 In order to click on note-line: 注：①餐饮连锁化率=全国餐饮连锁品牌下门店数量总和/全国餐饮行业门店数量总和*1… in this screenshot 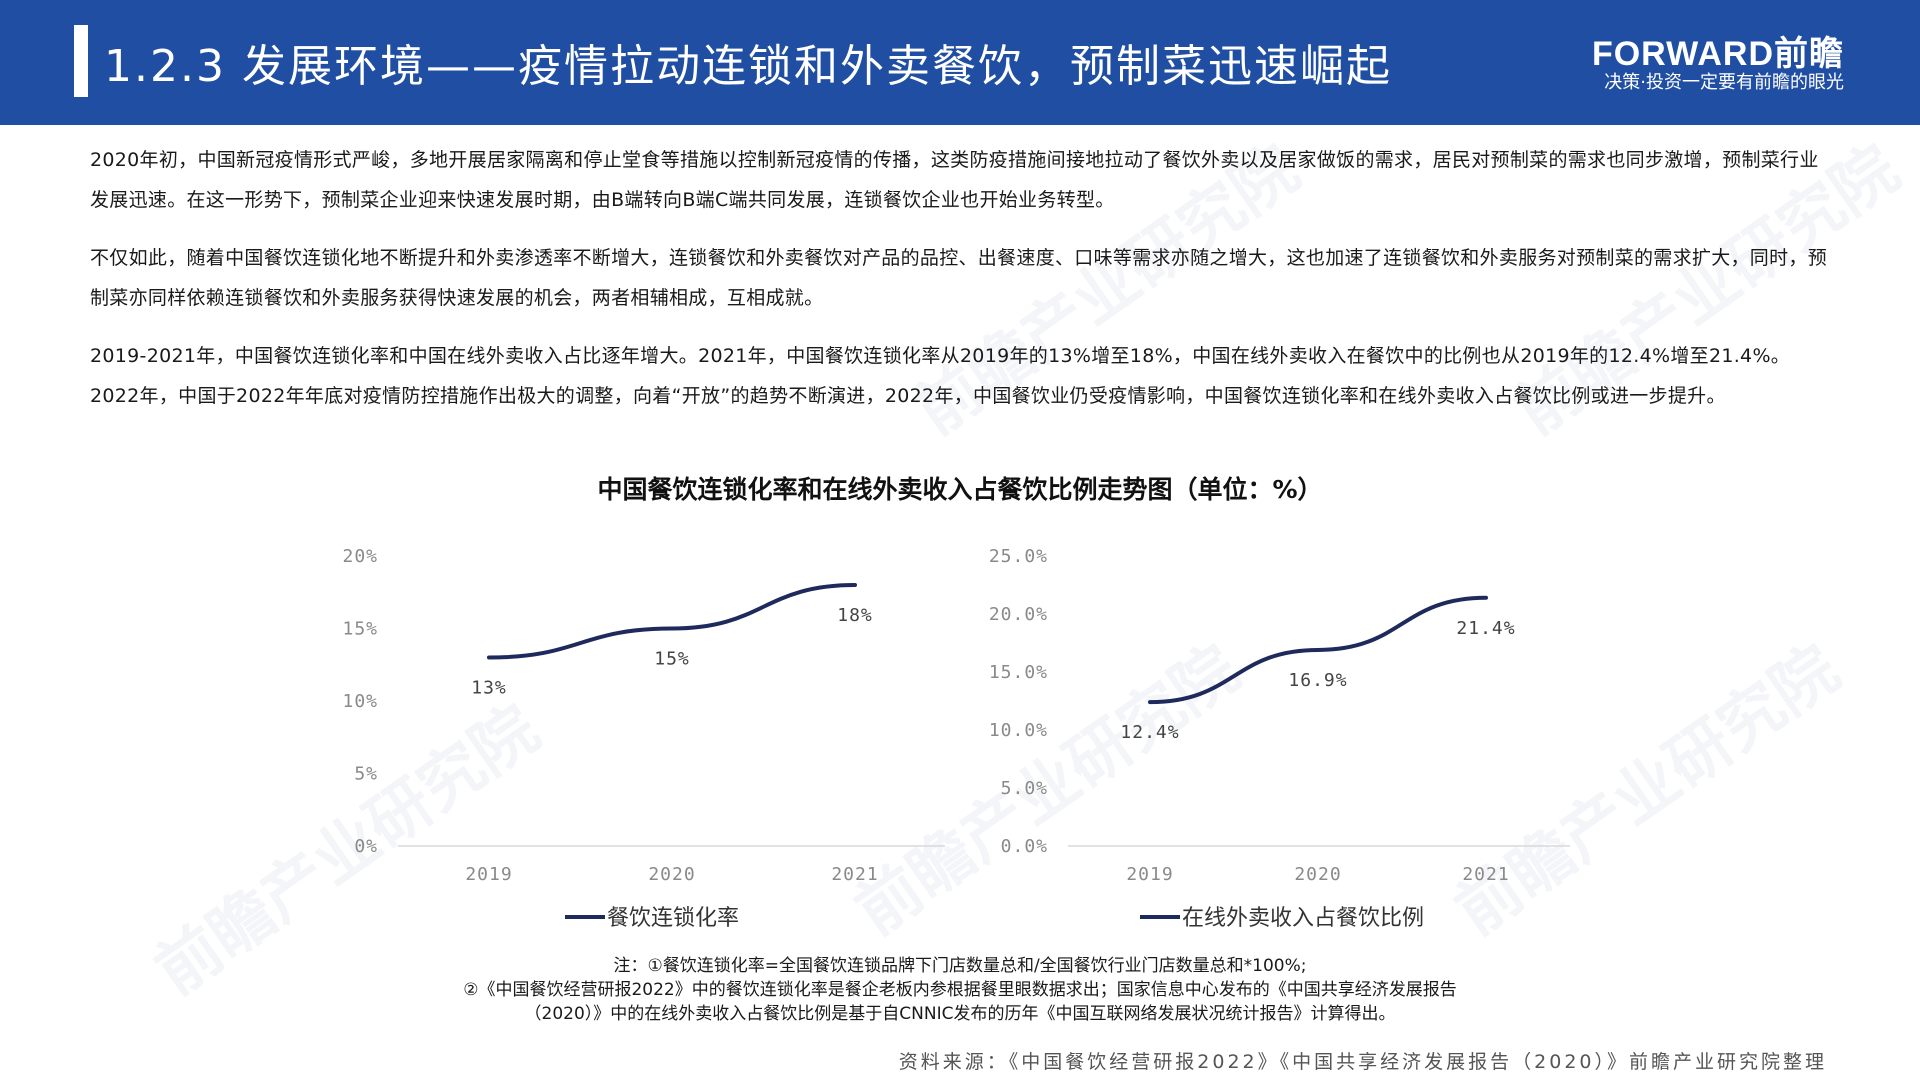, I will do `click(960, 966)`.